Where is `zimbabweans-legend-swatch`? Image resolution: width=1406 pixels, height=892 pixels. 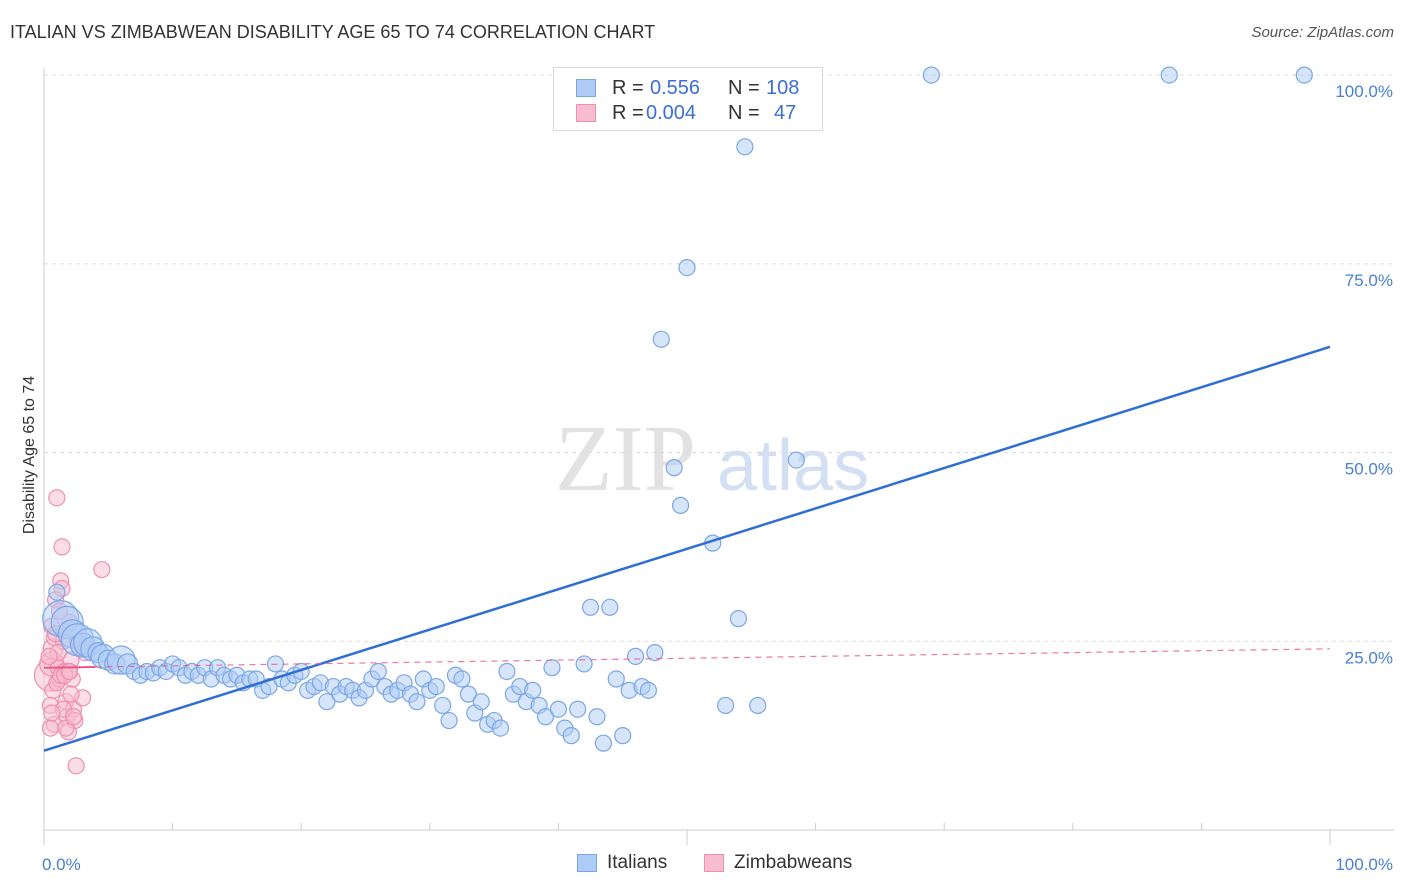
zimbabweans-legend-swatch is located at coordinates (714, 863).